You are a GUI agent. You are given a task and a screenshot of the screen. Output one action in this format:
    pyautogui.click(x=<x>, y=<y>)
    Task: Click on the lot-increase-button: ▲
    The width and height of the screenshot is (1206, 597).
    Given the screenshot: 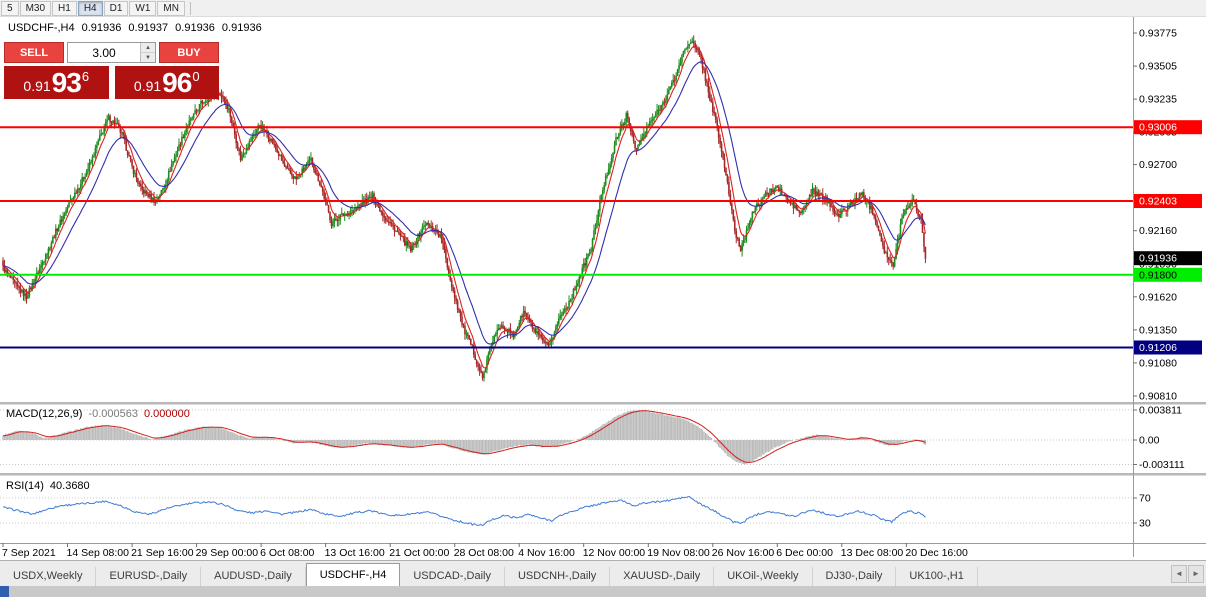 What is the action you would take?
    pyautogui.click(x=148, y=48)
    